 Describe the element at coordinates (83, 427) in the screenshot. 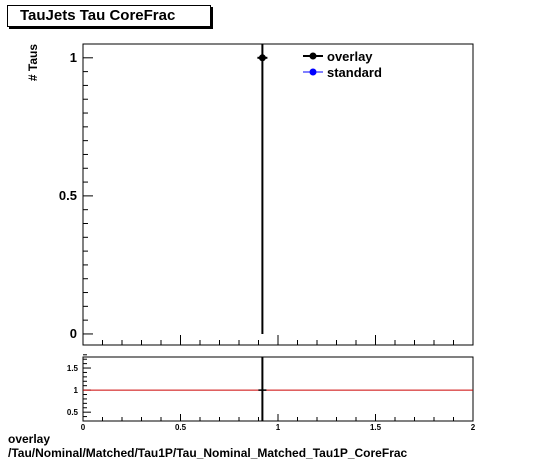

I see `ratio-x-tick-label: 0` at that location.